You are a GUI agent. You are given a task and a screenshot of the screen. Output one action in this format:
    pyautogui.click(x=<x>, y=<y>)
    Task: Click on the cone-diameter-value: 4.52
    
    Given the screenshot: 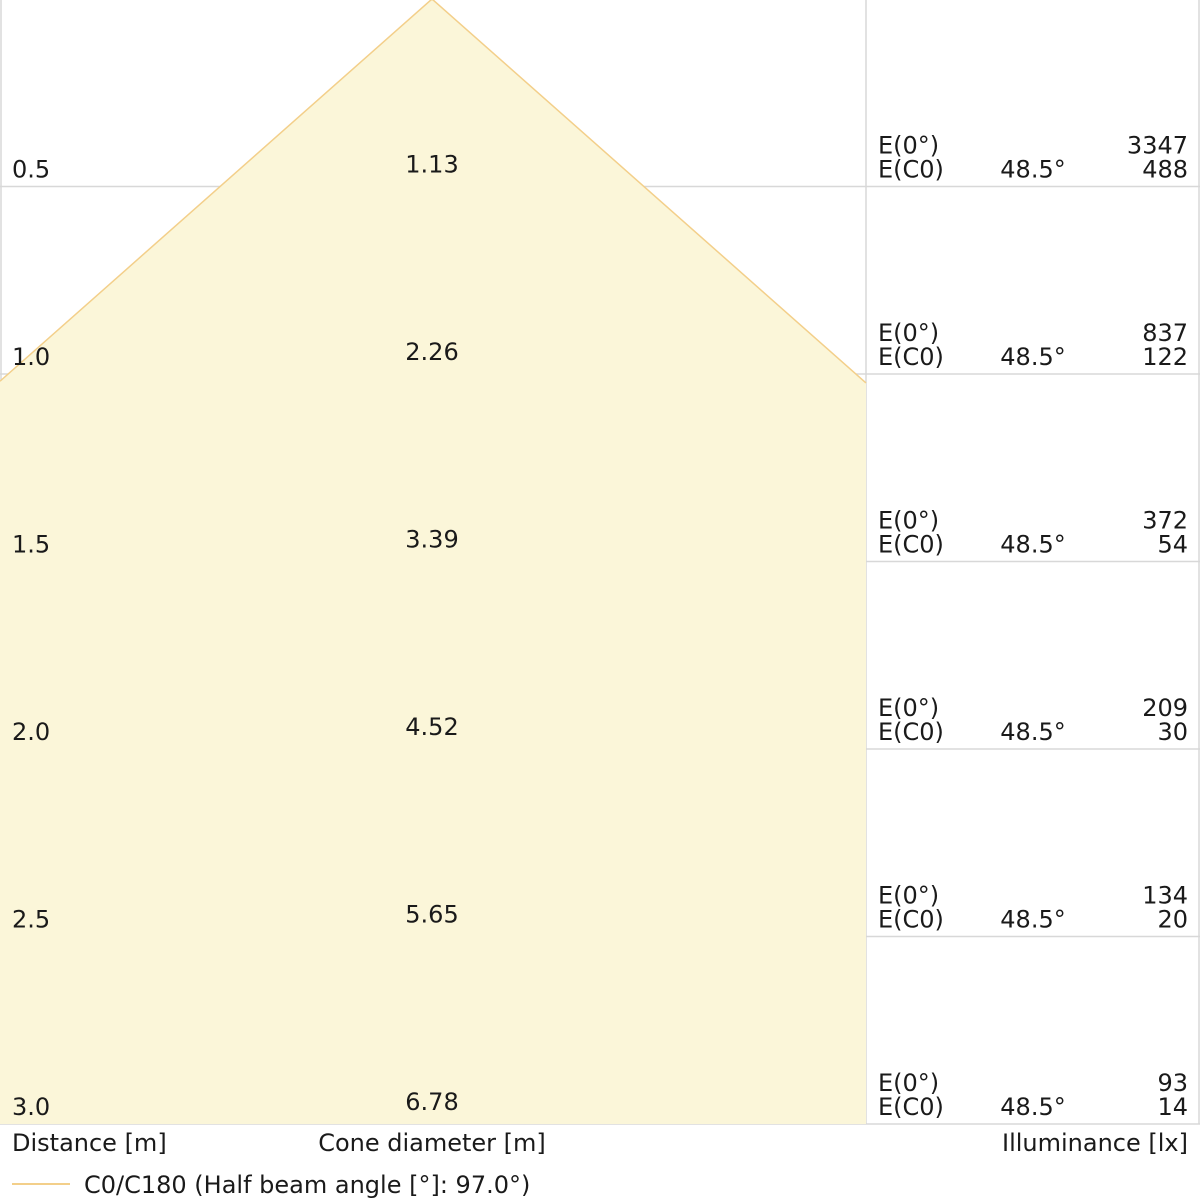 What is the action you would take?
    pyautogui.click(x=431, y=727)
    